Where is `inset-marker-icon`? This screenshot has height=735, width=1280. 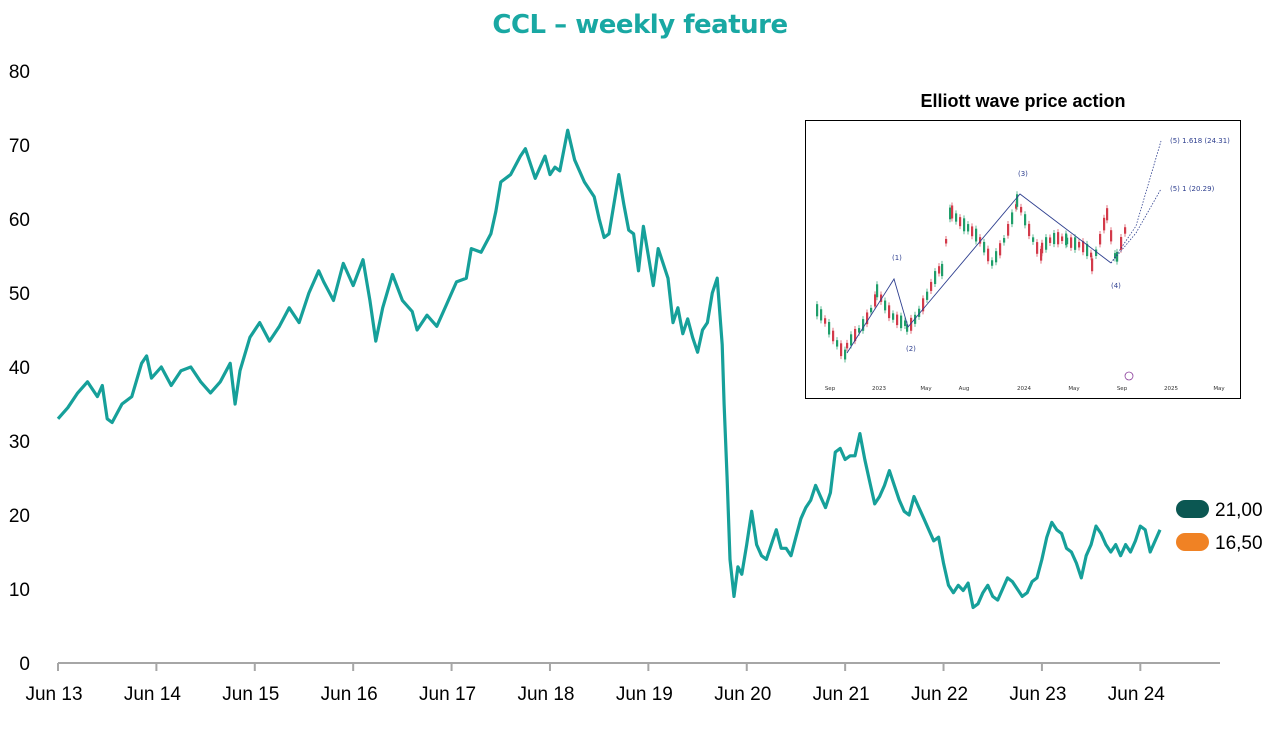
inset-marker-icon is located at coordinates (1129, 376).